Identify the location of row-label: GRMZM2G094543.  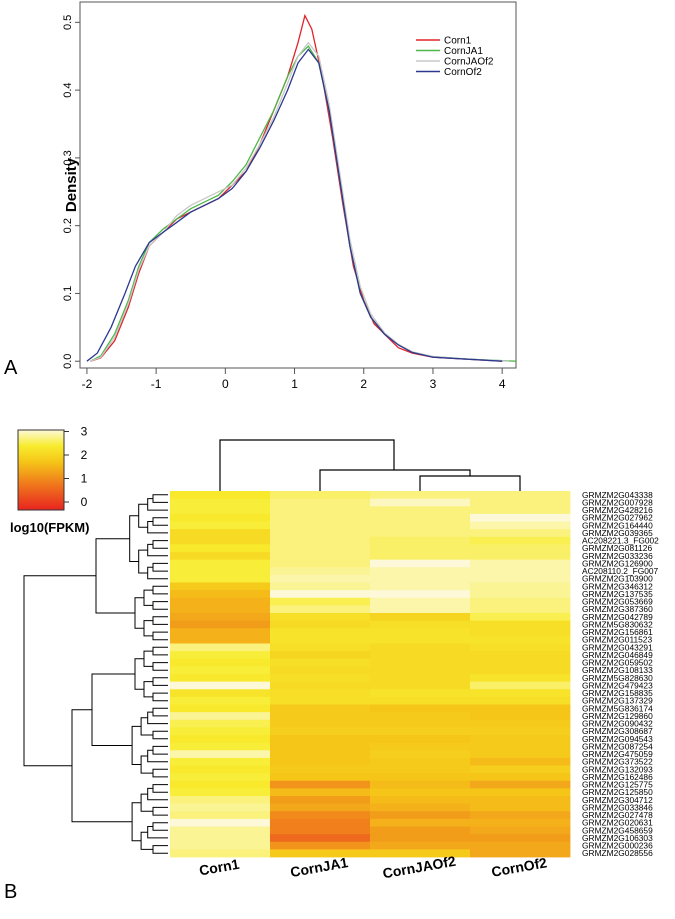
(617, 739).